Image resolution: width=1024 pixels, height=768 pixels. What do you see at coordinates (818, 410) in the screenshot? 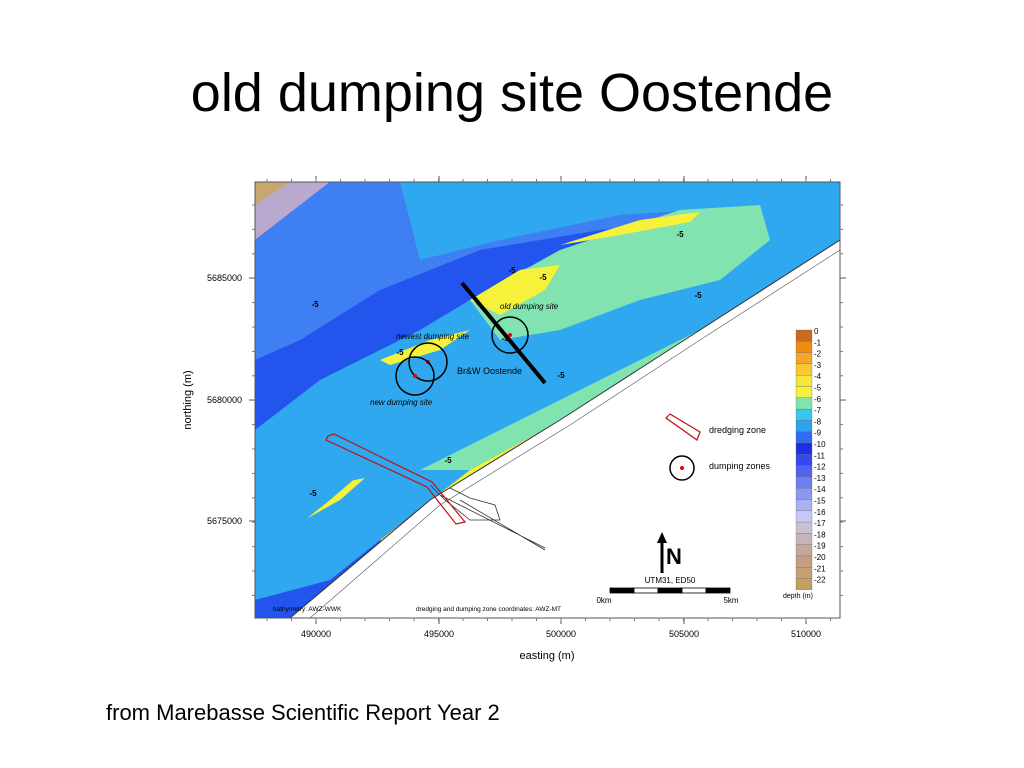
I see `depth-label: -7` at bounding box center [818, 410].